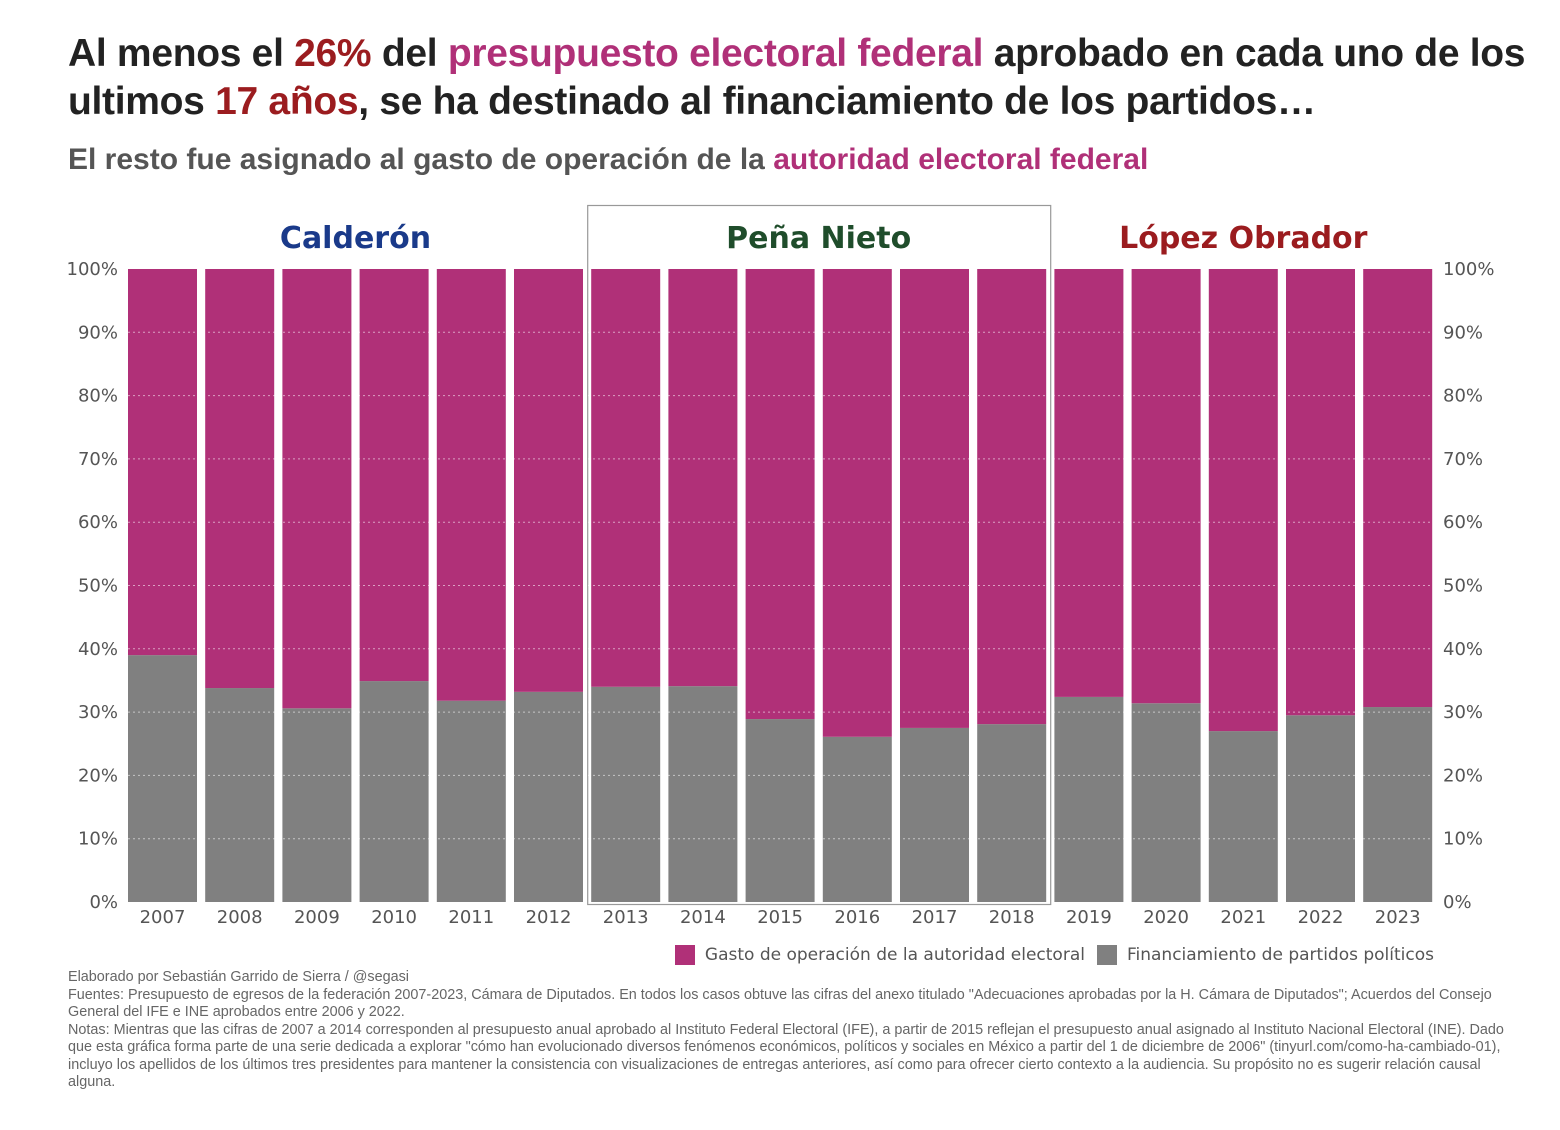 The height and width of the screenshot is (1130, 1560). Describe the element at coordinates (857, 917) in the screenshot. I see `x-tick-label: 2016` at that location.